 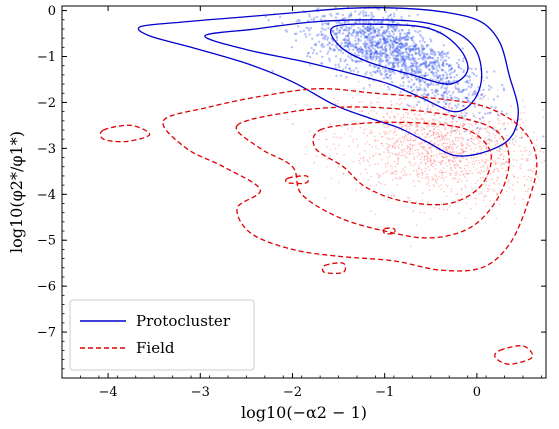 I want to click on x-tick-label: −2, so click(x=292, y=392).